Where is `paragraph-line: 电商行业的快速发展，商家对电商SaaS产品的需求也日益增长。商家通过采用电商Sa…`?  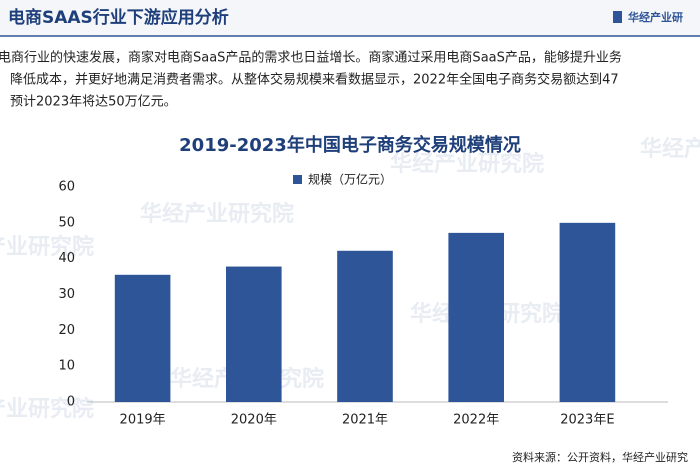 paragraph-line: 电商行业的快速发展，商家对电商SaaS产品的需求也日益增长。商家通过采用电商Sa… is located at coordinates (311, 58).